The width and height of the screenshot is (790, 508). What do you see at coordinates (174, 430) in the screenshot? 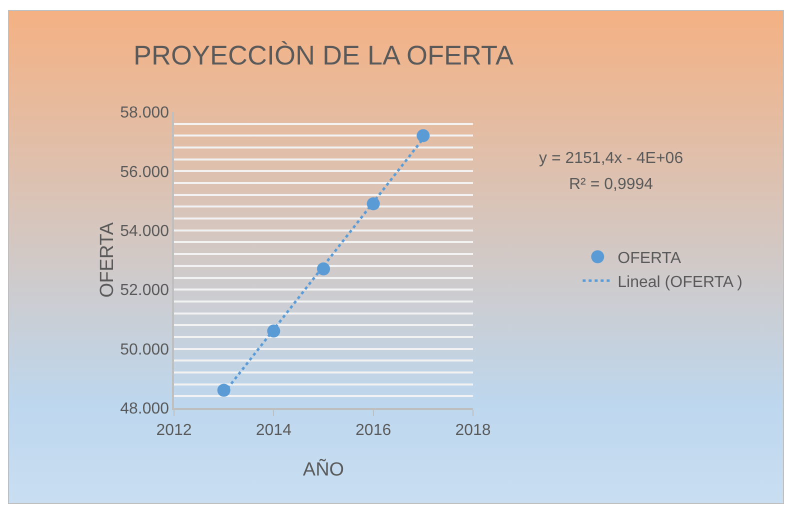
I see `x-tick-label: 2012` at bounding box center [174, 430].